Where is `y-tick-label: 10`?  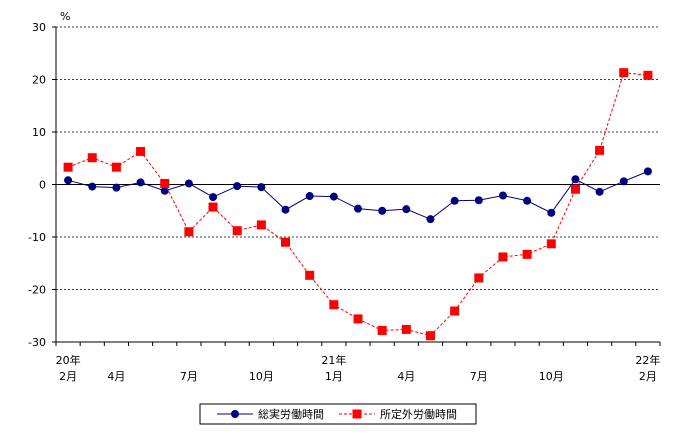 y-tick-label: 10 is located at coordinates (39, 132).